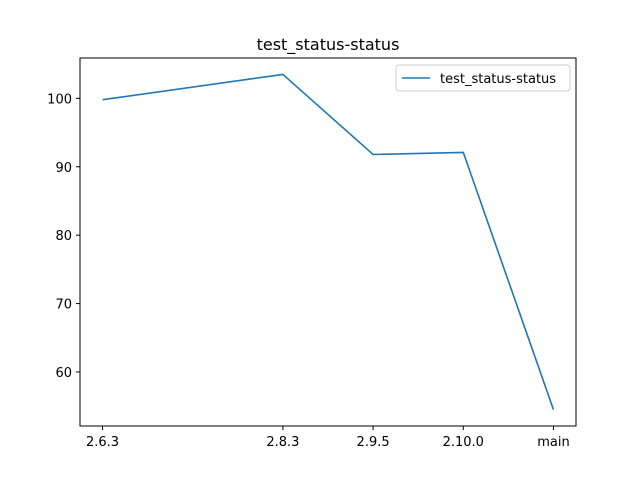 This screenshot has width=640, height=480. What do you see at coordinates (59, 99) in the screenshot?
I see `y-tick-label-100: 100` at bounding box center [59, 99].